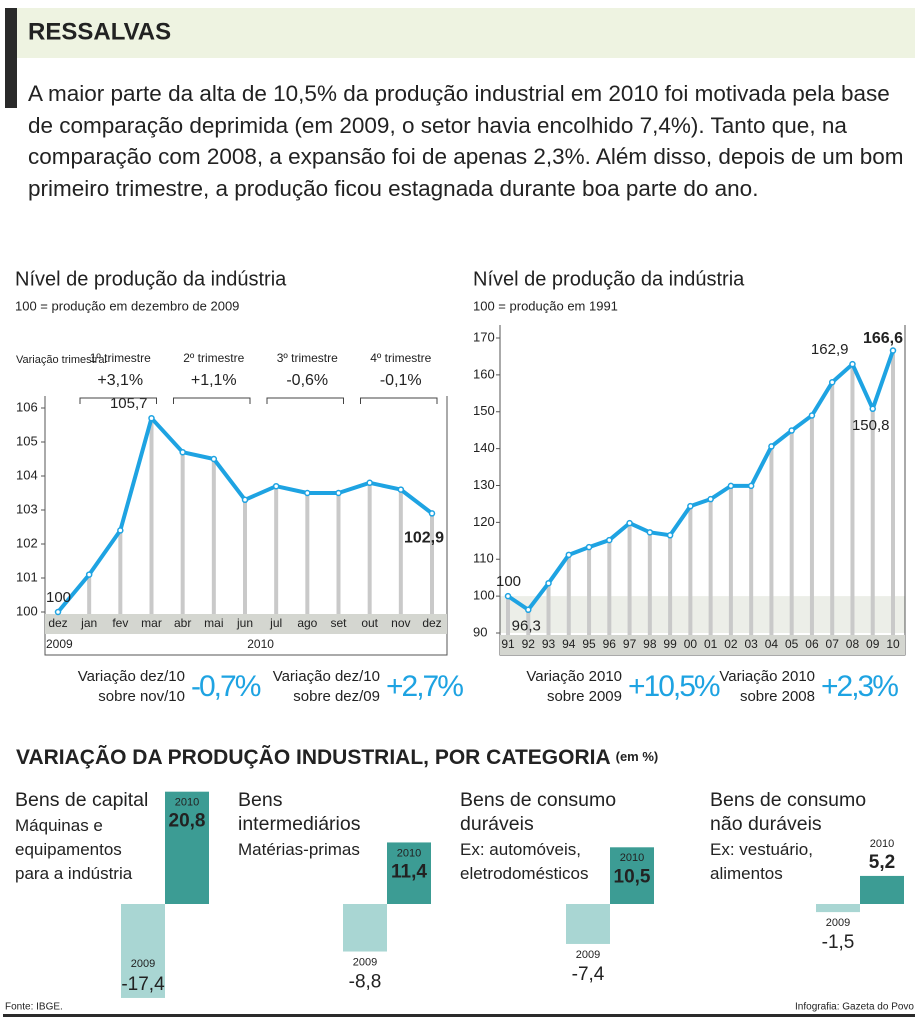 The height and width of the screenshot is (1023, 922). Describe the element at coordinates (11, 58) in the screenshot. I see `header-accent` at that location.